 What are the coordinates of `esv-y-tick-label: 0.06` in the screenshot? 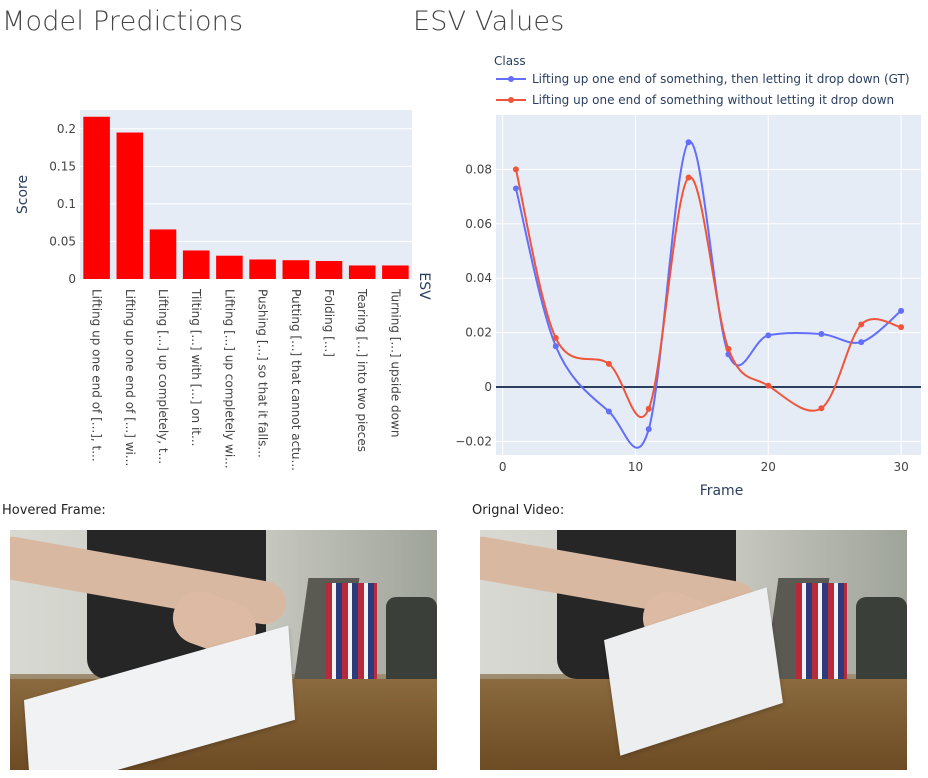 It's located at (478, 224).